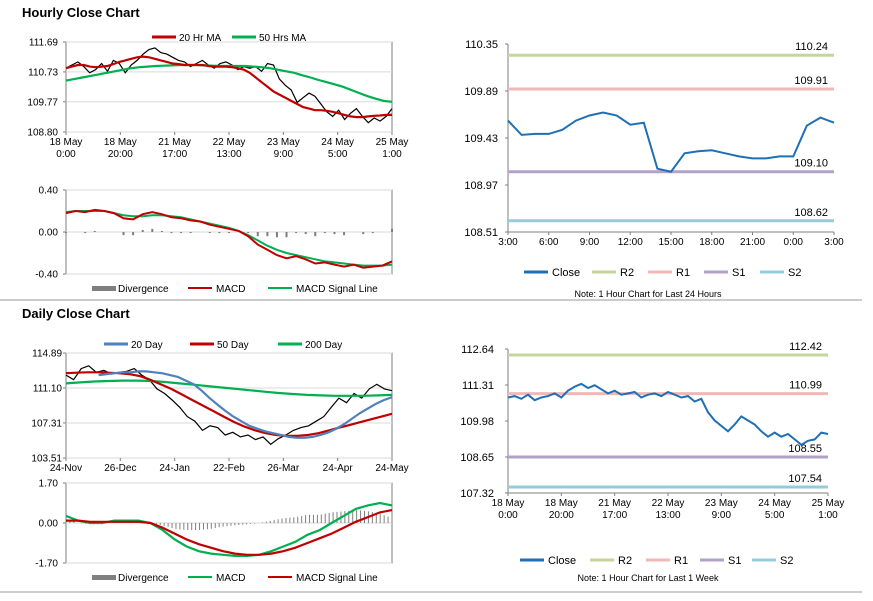  What do you see at coordinates (174, 468) in the screenshot?
I see `x-tick-label: 24-Jan` at bounding box center [174, 468].